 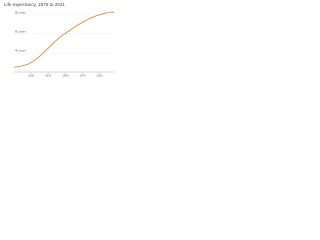 What do you see at coordinates (31, 76) in the screenshot?
I see `x-tick-label: 1900` at bounding box center [31, 76].